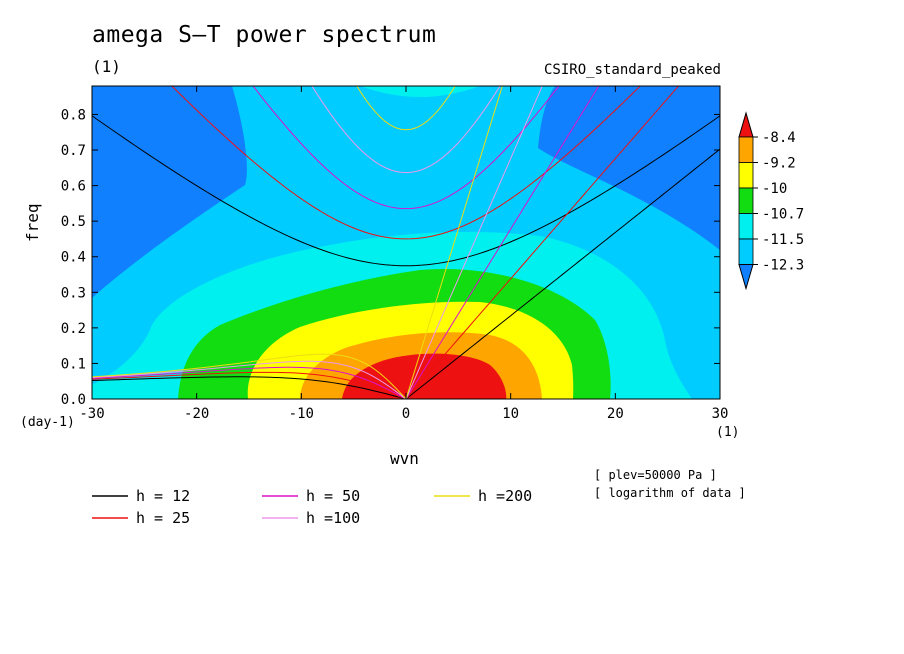 This screenshot has width=904, height=654. What do you see at coordinates (746, 277) in the screenshot?
I see `colorbar-bottom-arrow` at bounding box center [746, 277].